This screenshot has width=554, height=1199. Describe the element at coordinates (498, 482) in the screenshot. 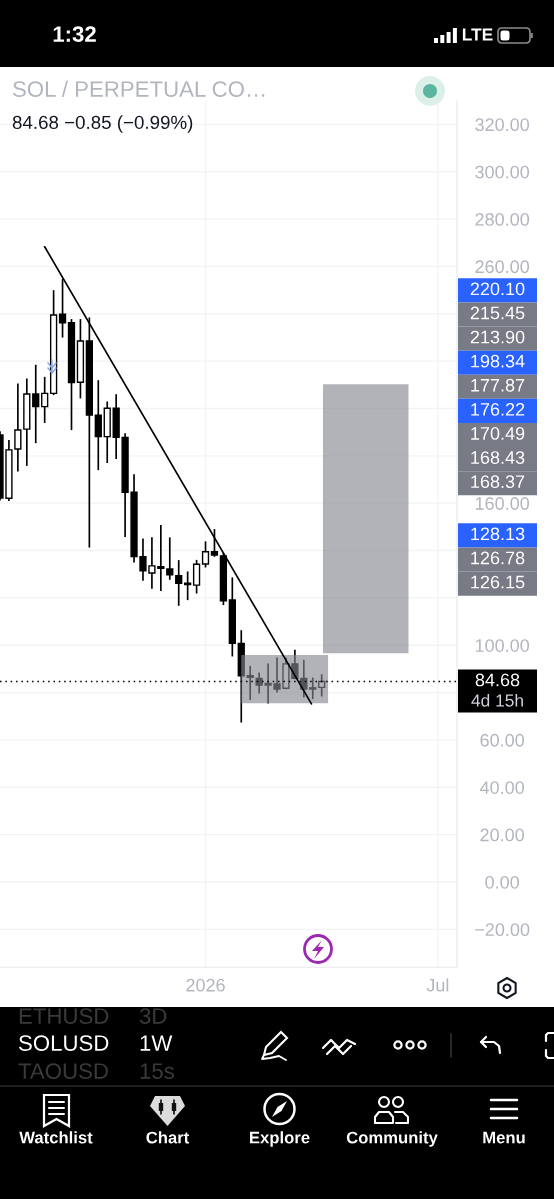

I see `text: 168.37` at that location.